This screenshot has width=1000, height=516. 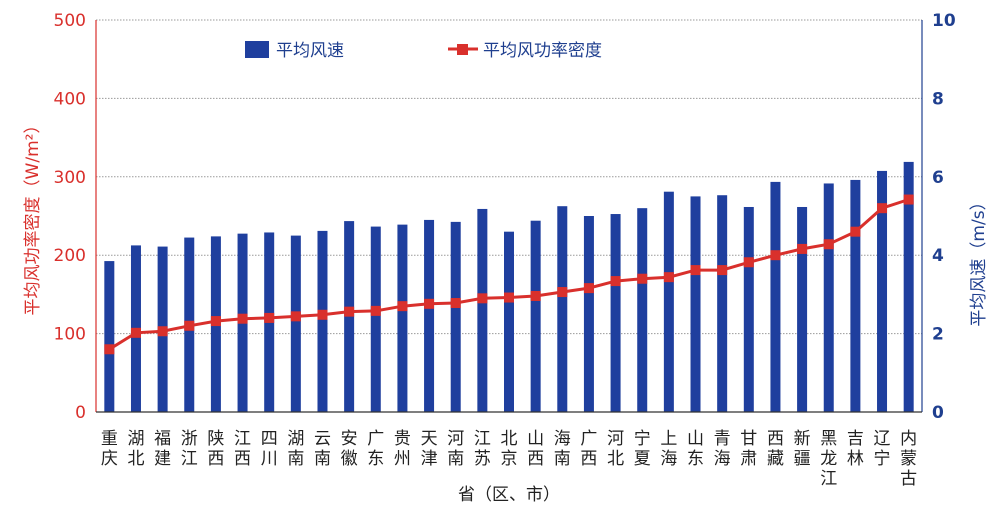 What do you see at coordinates (80, 413) in the screenshot?
I see `left-tick-label: 0` at bounding box center [80, 413].